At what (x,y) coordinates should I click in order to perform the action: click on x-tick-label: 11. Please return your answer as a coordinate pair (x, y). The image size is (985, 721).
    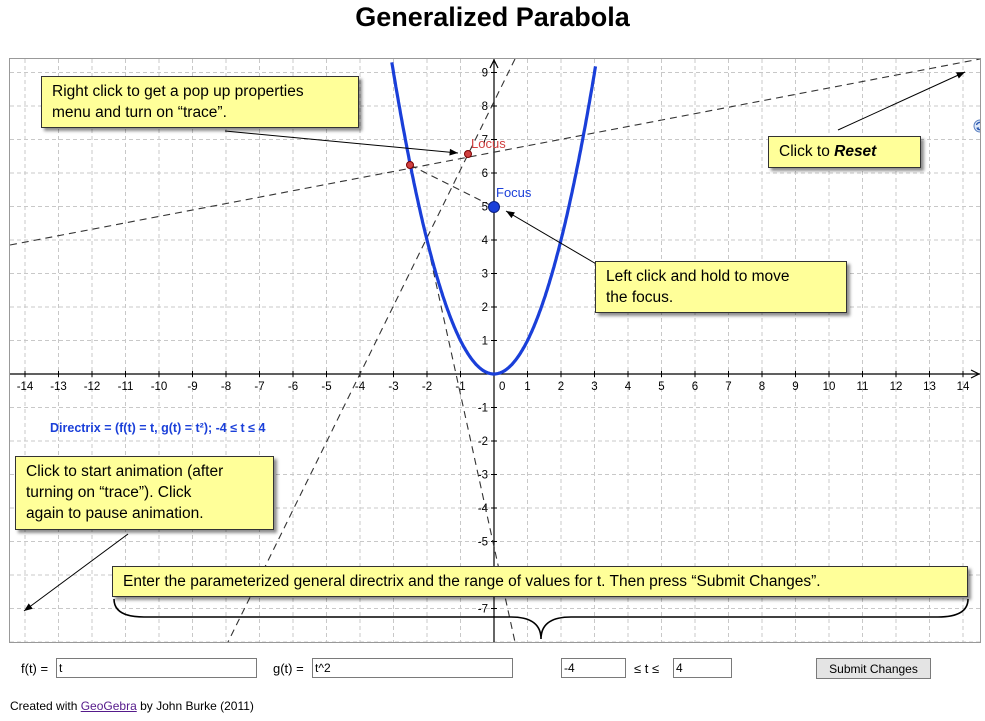
    Looking at the image, I should click on (863, 387).